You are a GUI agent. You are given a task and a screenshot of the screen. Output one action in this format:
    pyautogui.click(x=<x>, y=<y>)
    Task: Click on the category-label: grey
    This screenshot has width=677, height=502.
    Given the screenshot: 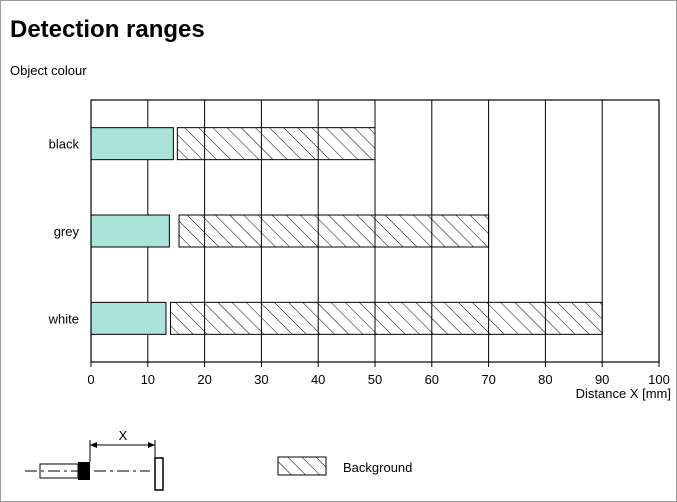 What is the action you would take?
    pyautogui.click(x=67, y=231)
    